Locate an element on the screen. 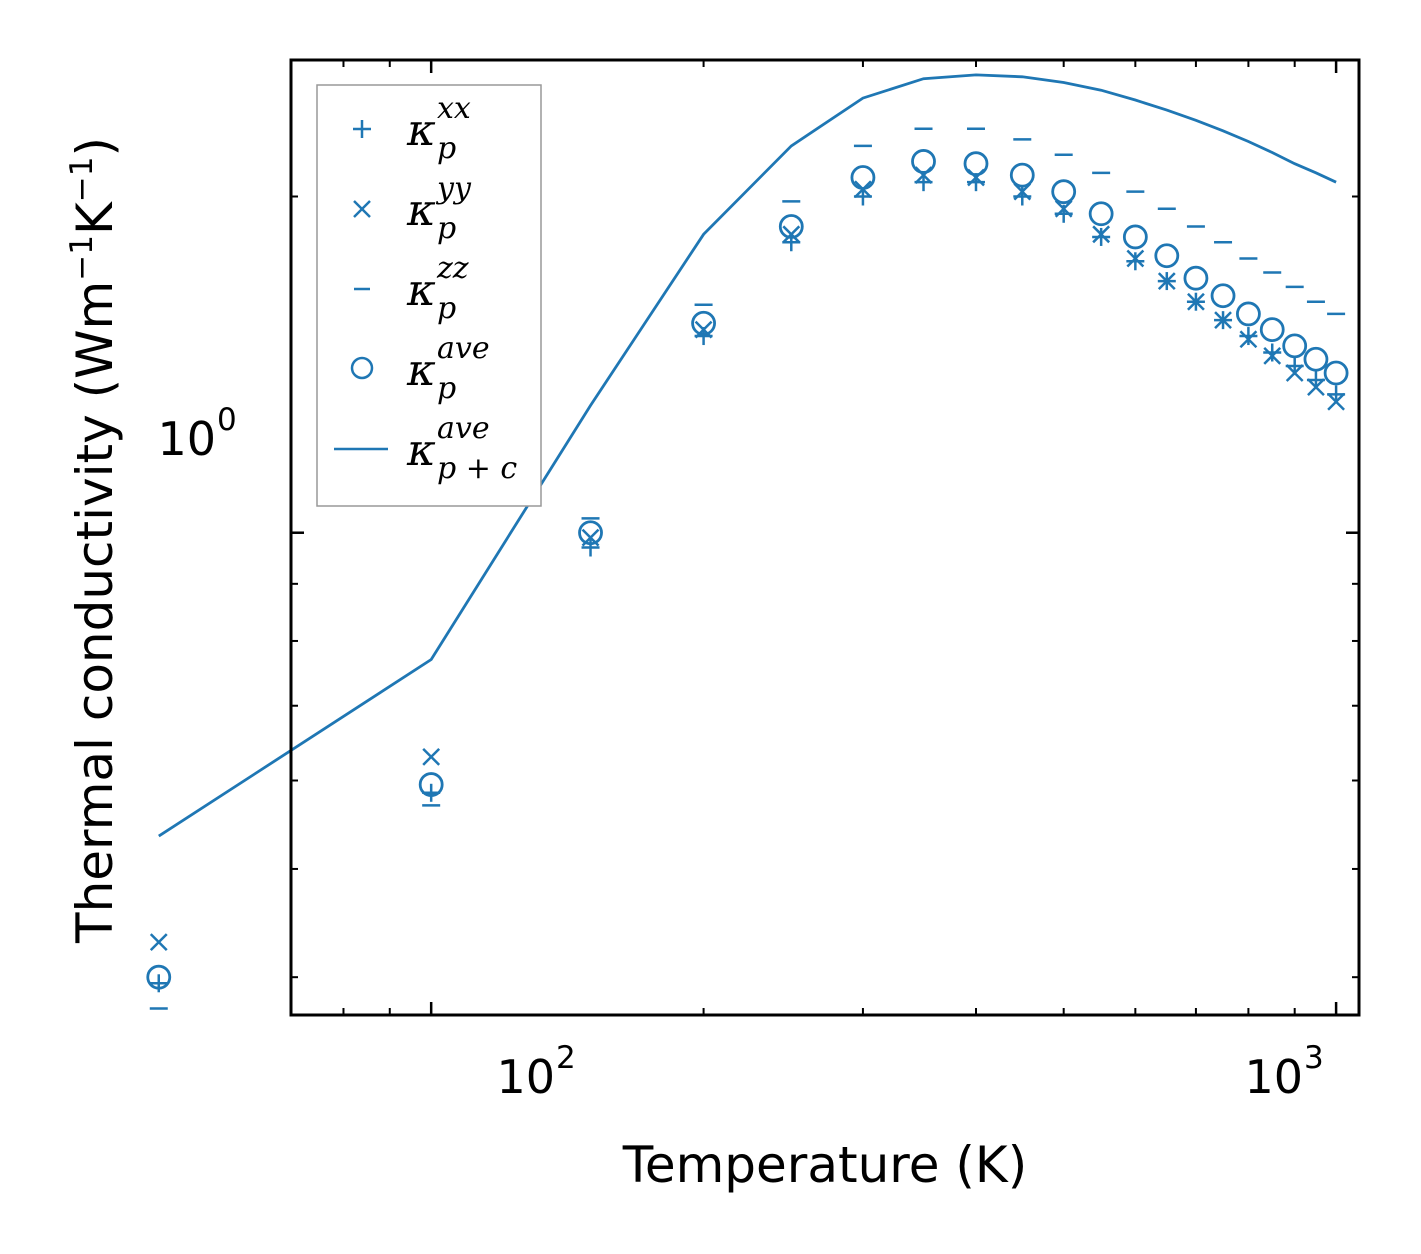 The height and width of the screenshot is (1254, 1421). legend-entry-kave-pc: κ ave p + c is located at coordinates (425, 448).